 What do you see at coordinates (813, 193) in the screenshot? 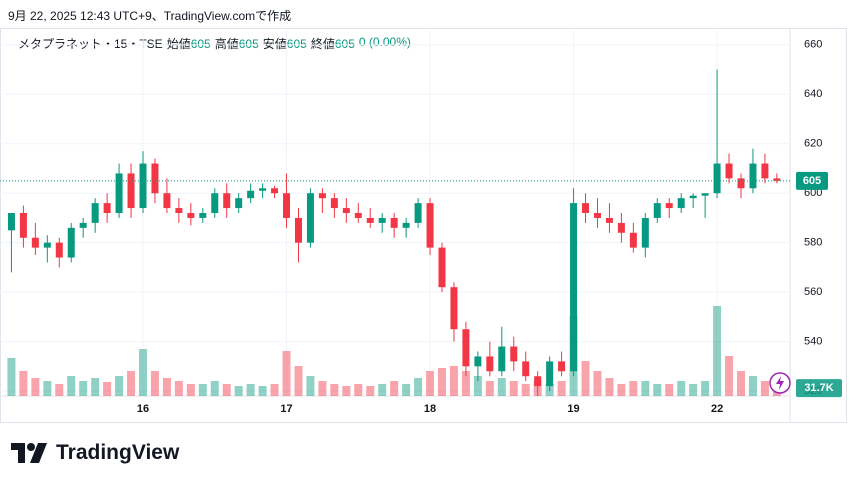
I see `y-tick-label: 600` at bounding box center [813, 193].